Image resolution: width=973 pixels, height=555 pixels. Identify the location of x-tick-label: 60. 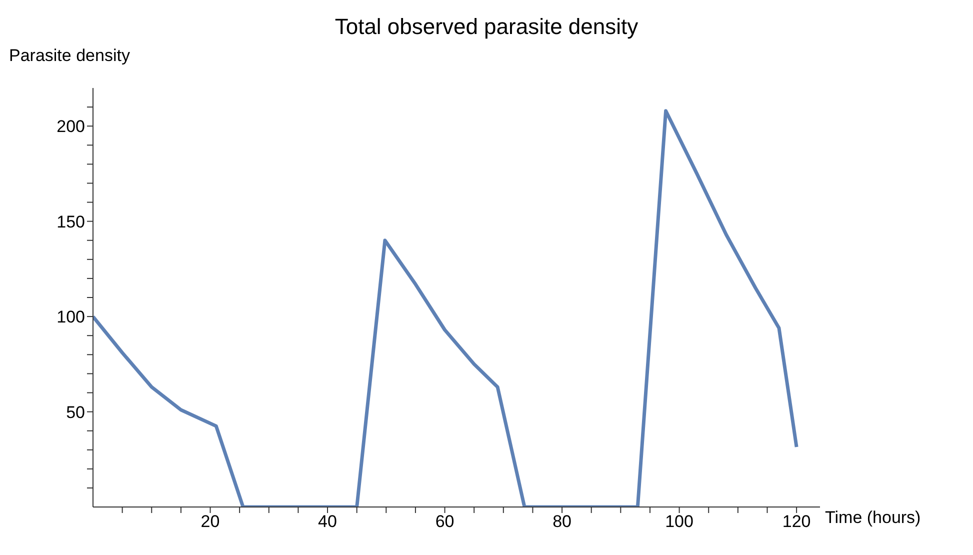
(444, 522).